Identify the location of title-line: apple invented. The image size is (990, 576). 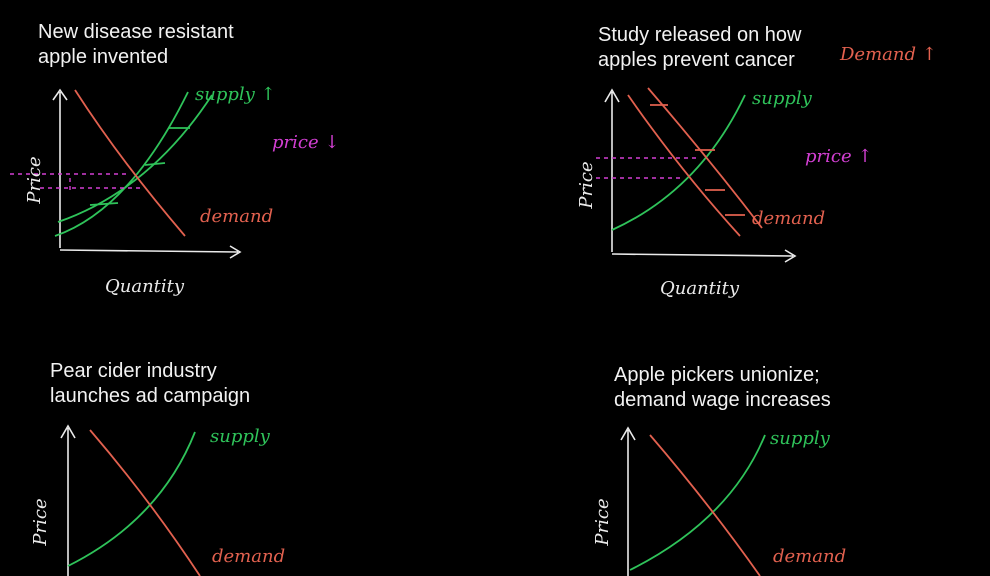
(103, 57).